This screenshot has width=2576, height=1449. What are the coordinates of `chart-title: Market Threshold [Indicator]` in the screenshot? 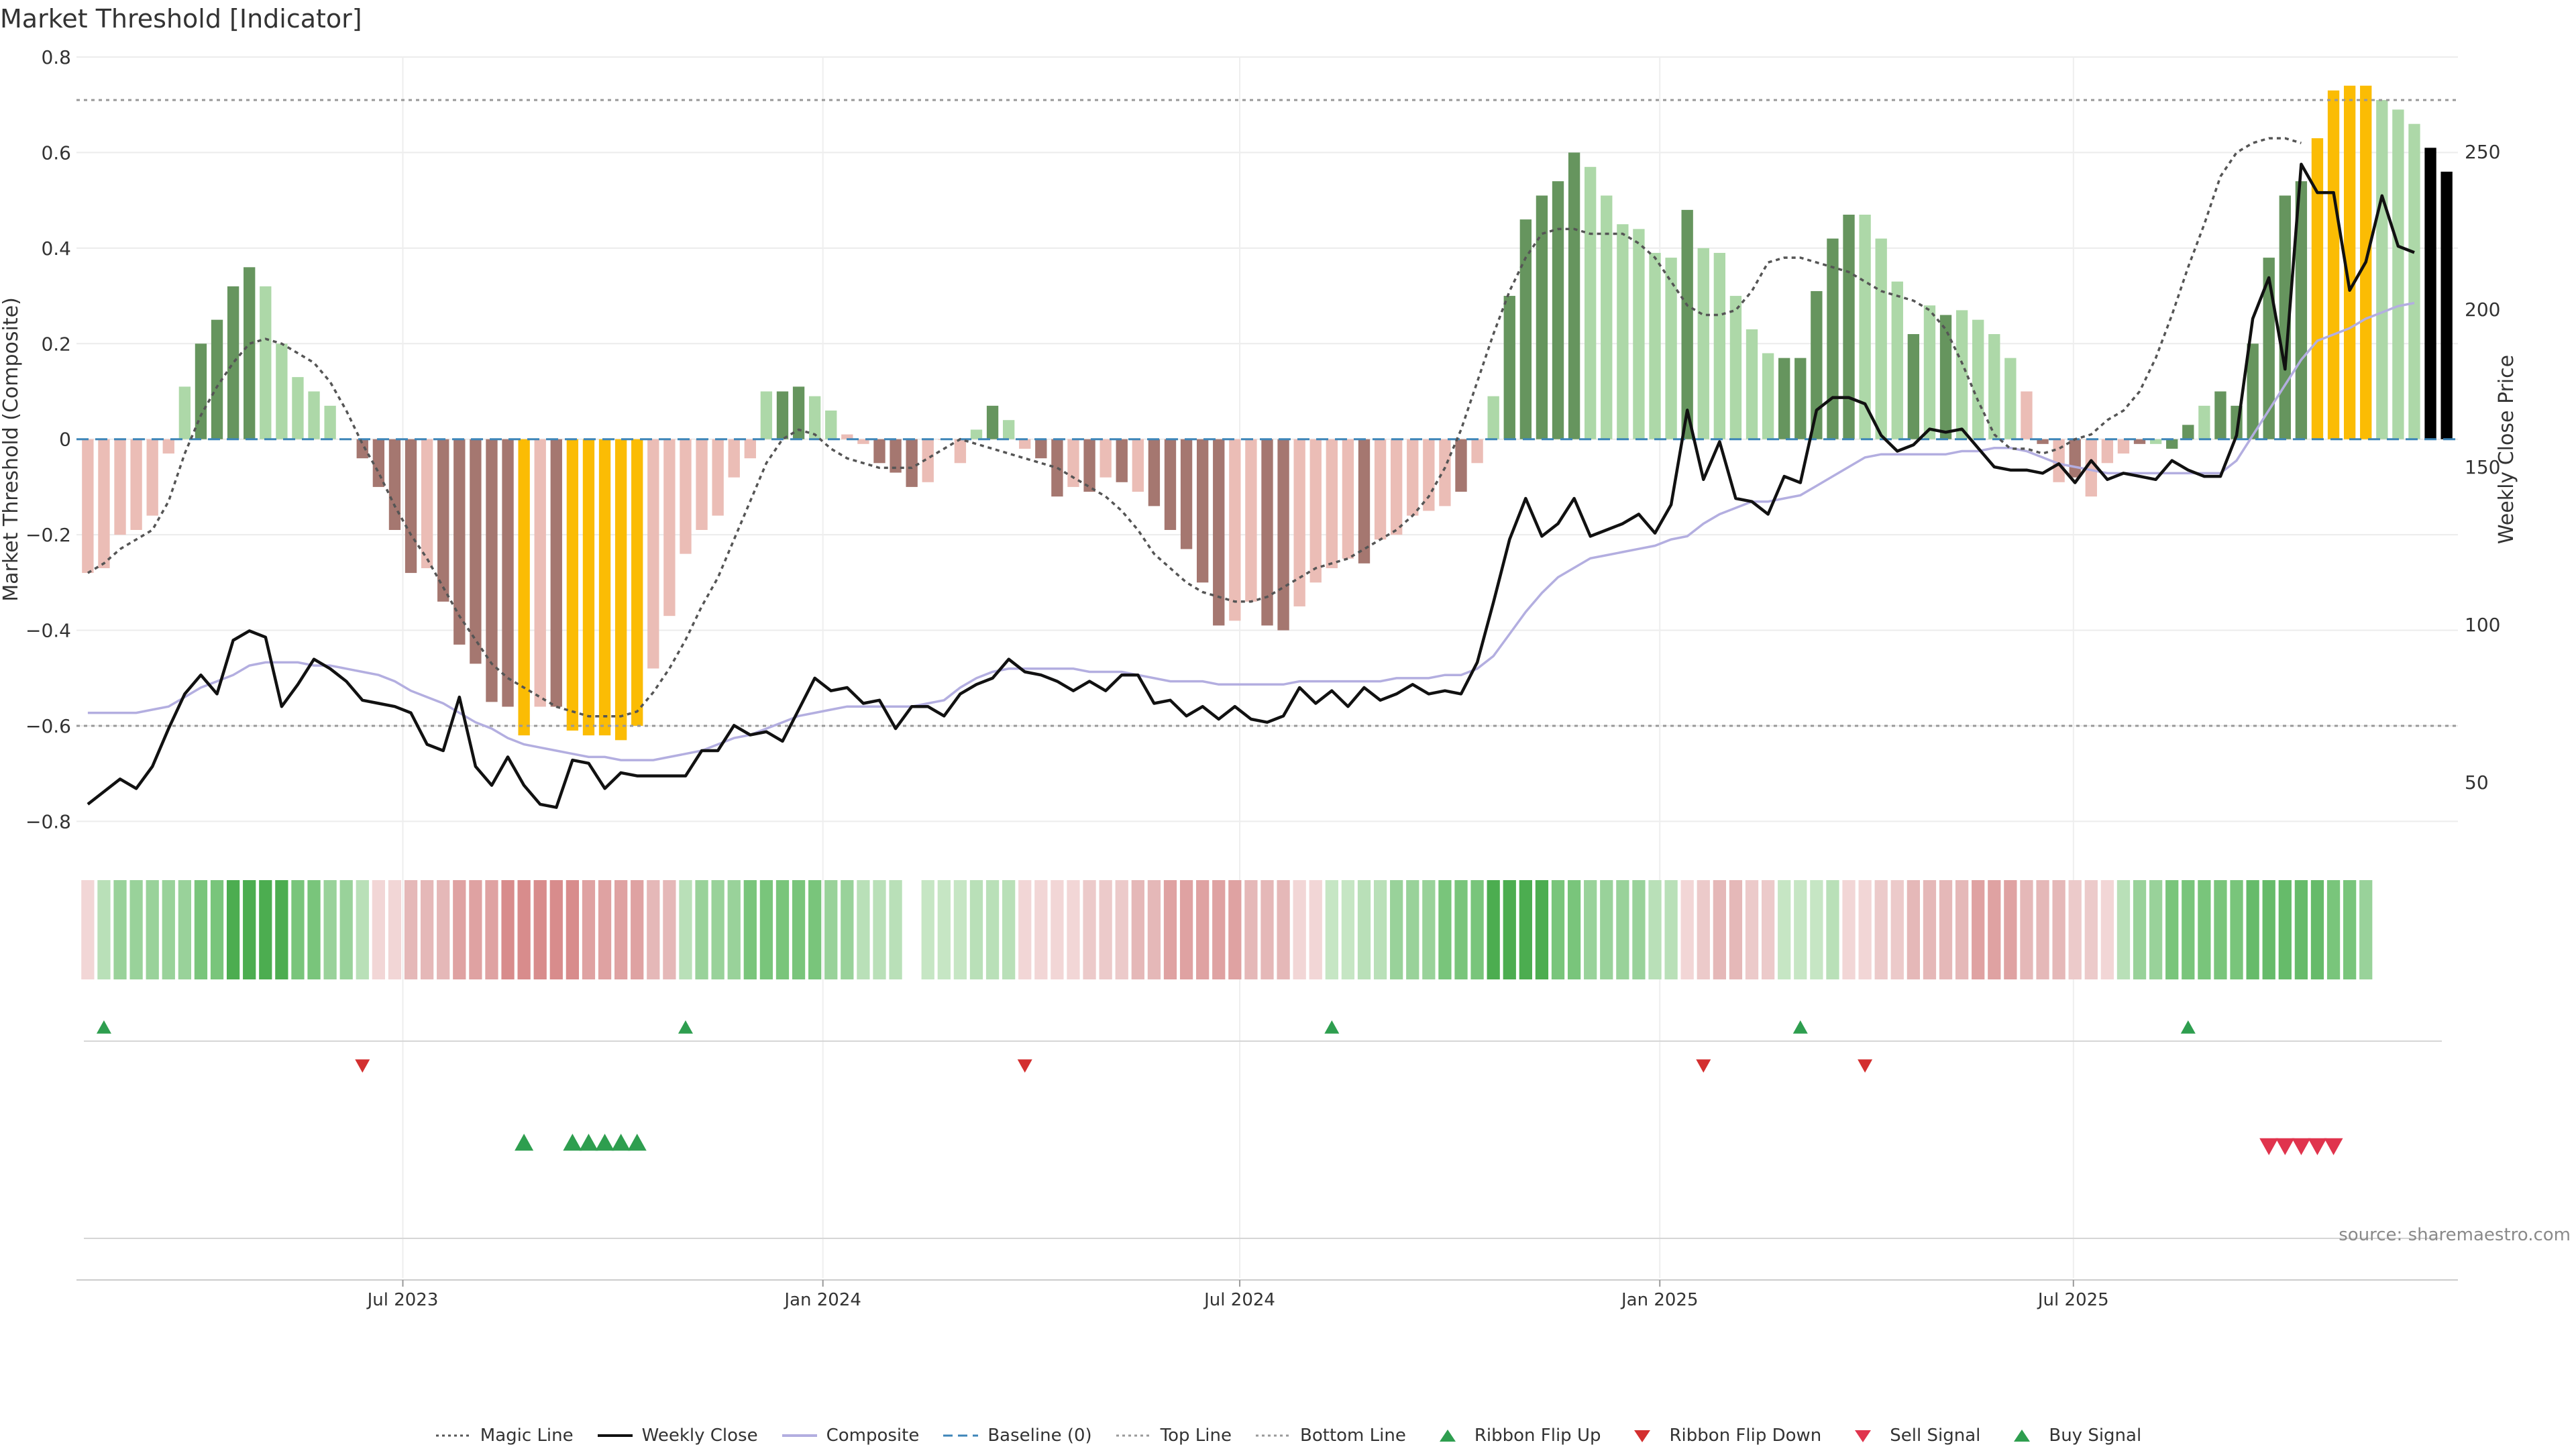 It's located at (181, 19).